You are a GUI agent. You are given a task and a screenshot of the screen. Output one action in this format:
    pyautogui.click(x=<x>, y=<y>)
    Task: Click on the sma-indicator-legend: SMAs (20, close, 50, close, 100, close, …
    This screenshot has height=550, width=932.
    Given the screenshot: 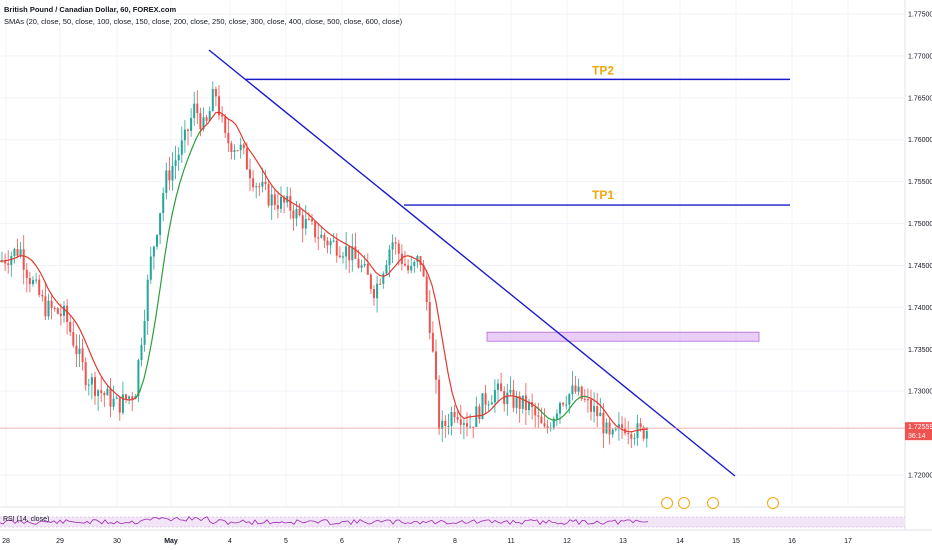 What is the action you would take?
    pyautogui.click(x=203, y=21)
    